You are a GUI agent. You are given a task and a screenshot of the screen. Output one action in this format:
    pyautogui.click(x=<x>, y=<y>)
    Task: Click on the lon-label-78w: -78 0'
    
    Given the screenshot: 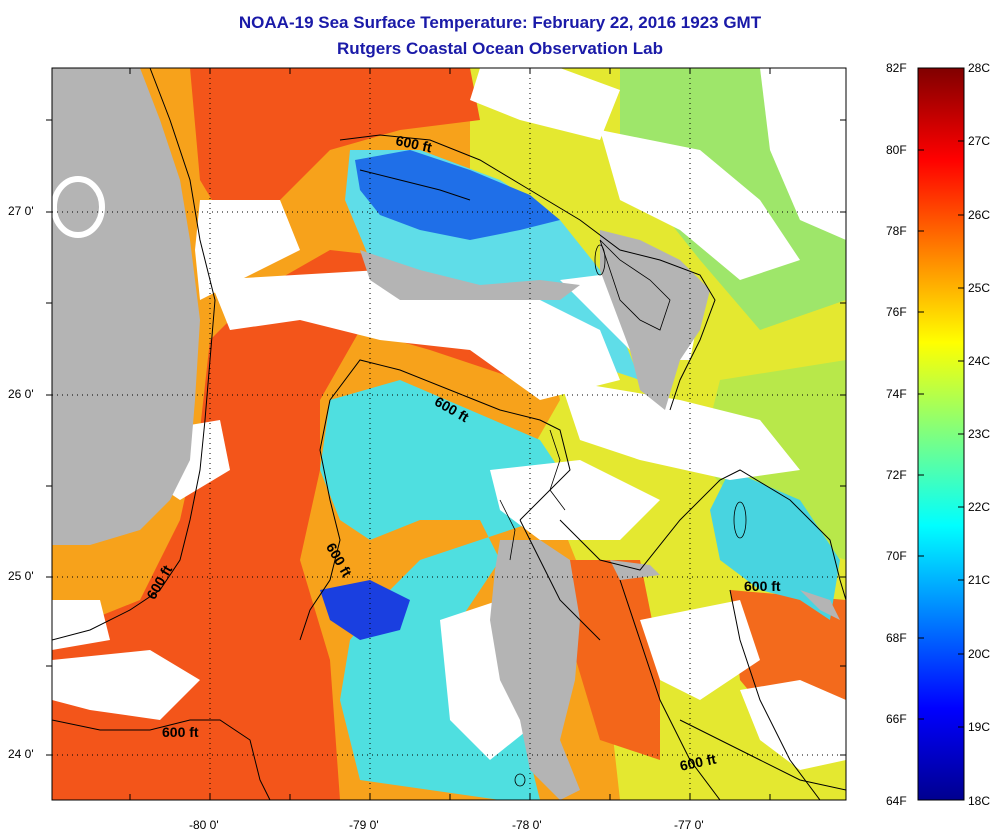 What is the action you would take?
    pyautogui.click(x=527, y=825)
    